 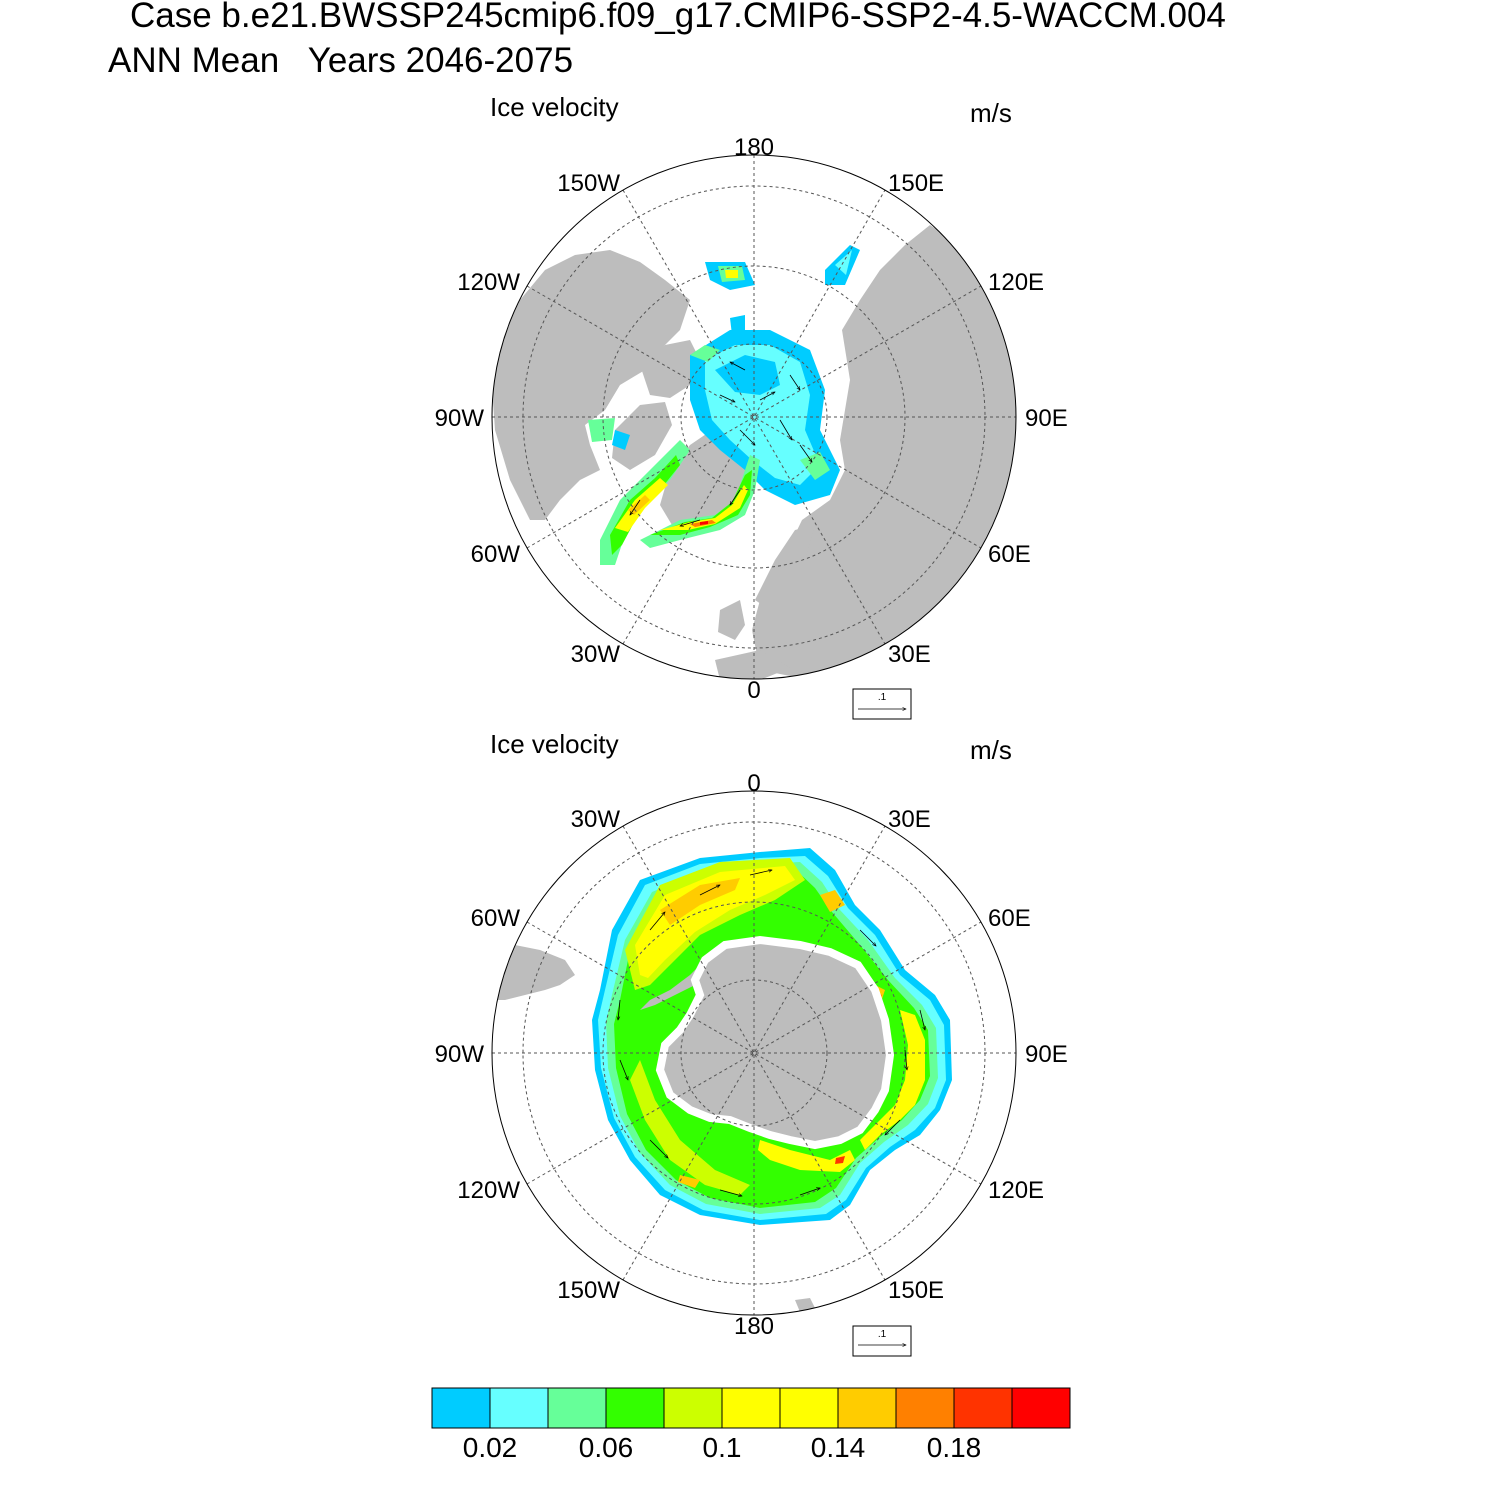 I want to click on north-map-border, so click(x=754, y=417).